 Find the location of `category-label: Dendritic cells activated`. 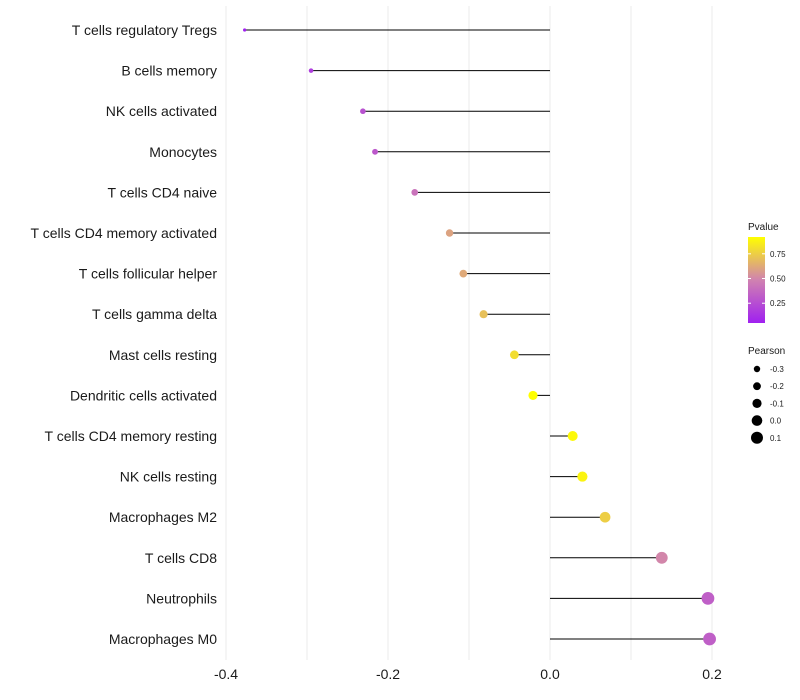

category-label: Dendritic cells activated is located at coordinates (143, 395).